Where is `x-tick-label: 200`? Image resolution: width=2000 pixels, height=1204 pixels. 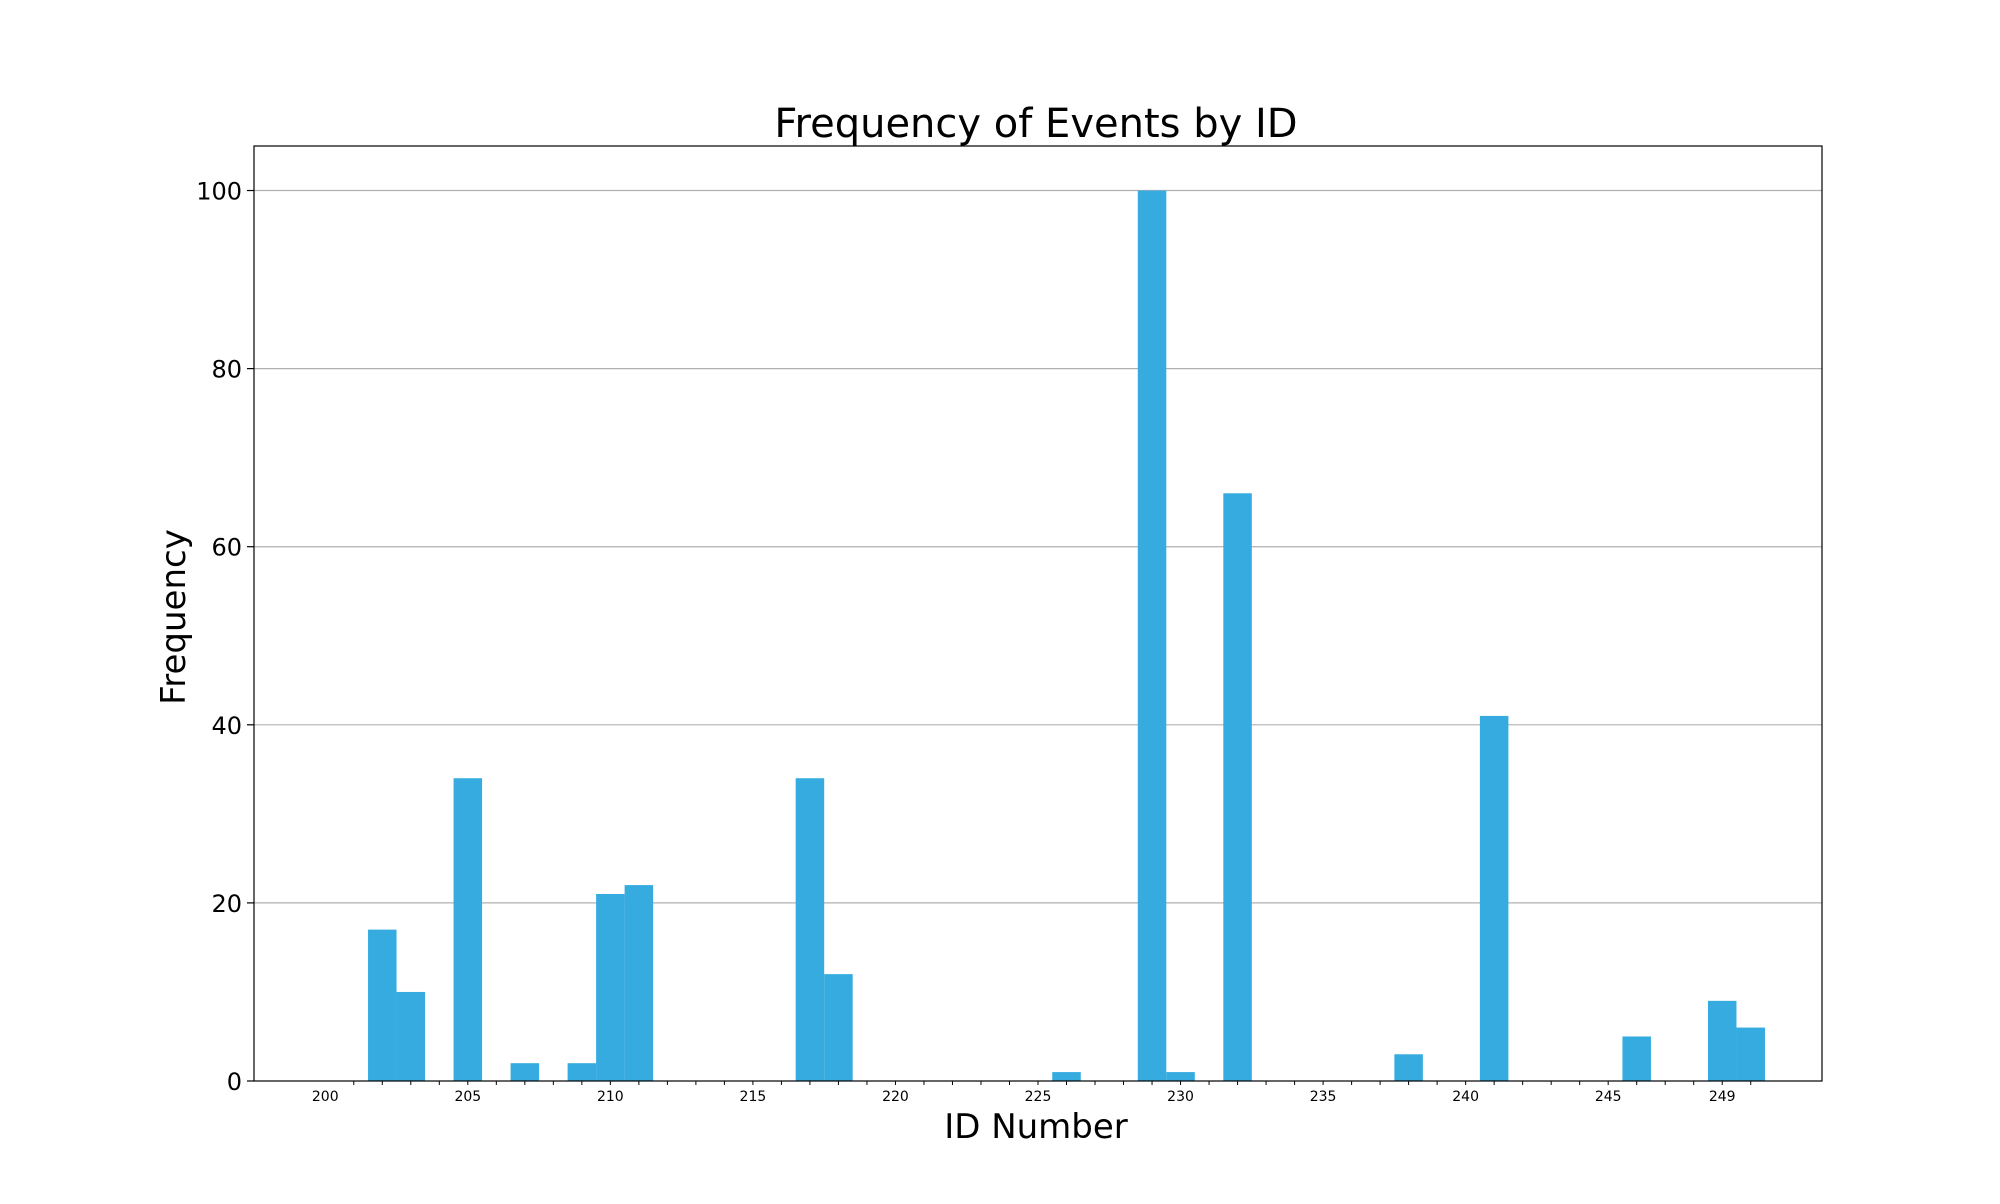
x-tick-label: 200 is located at coordinates (325, 1097).